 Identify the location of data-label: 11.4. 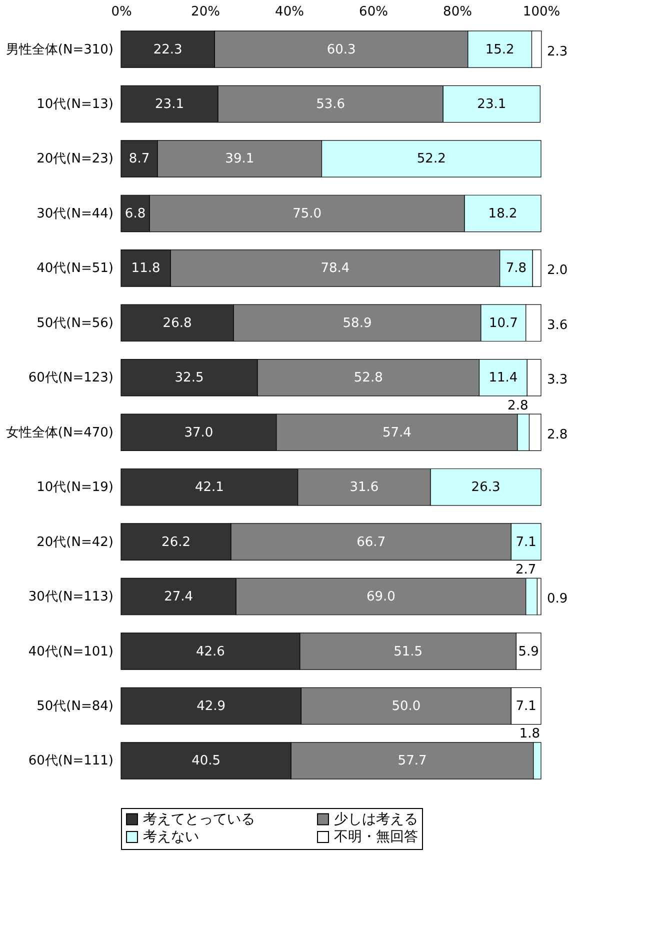
(503, 378).